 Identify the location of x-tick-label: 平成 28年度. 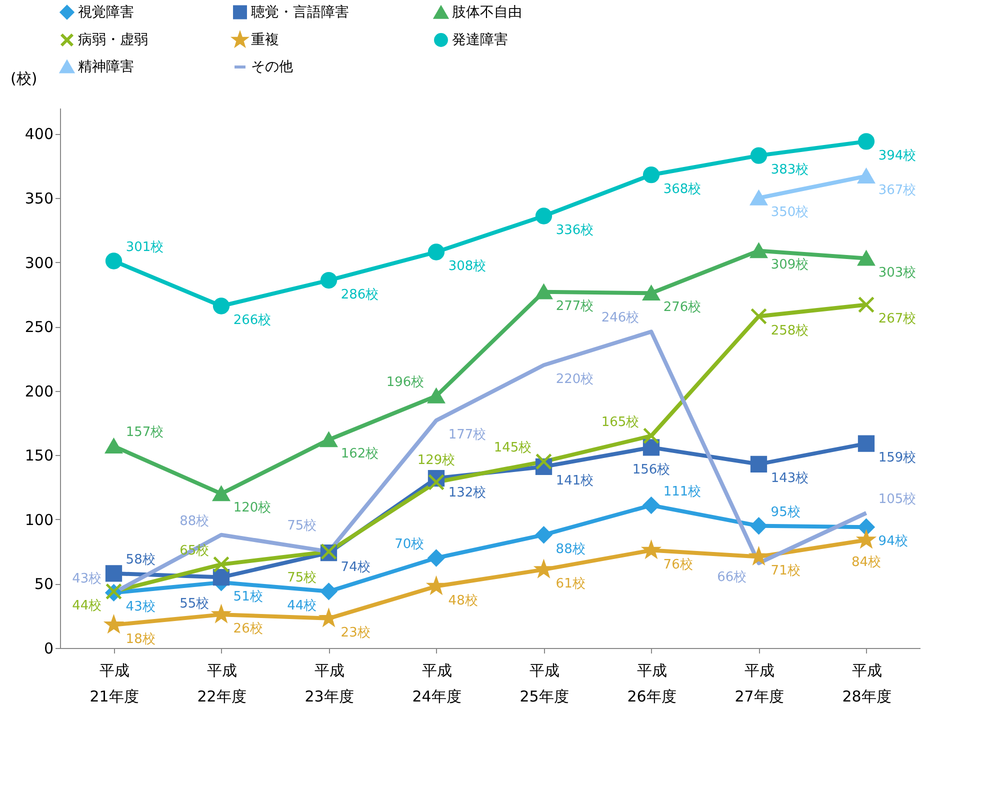
(867, 684).